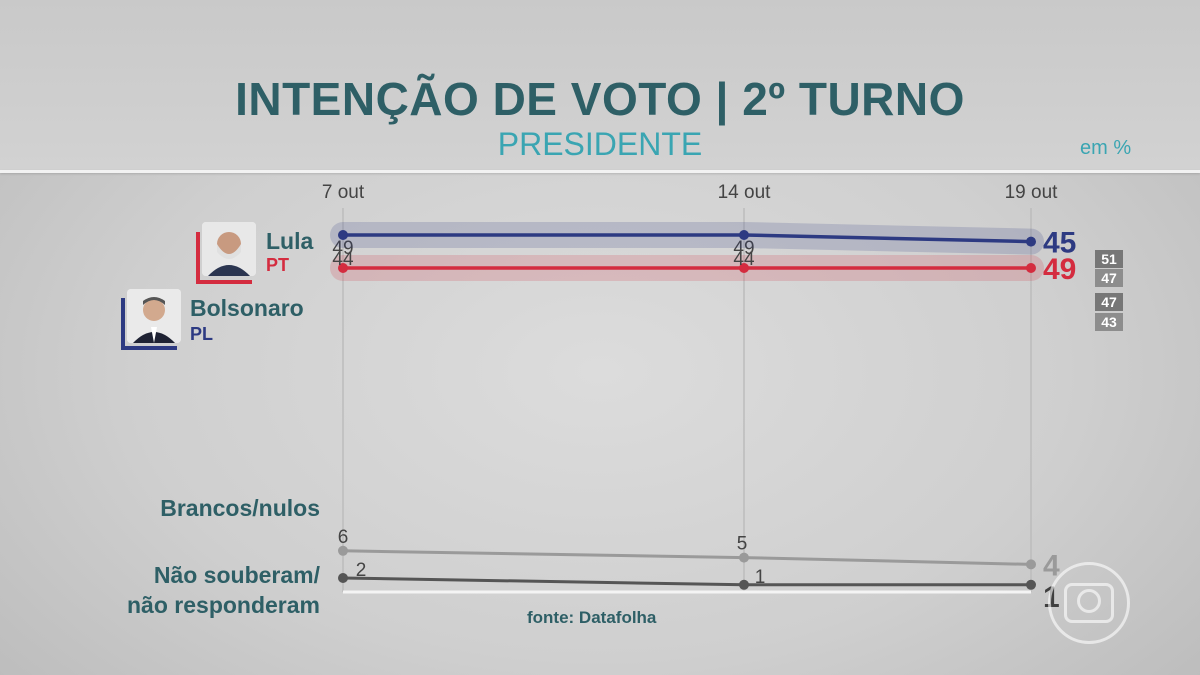  I want to click on data-label: 6, so click(343, 537).